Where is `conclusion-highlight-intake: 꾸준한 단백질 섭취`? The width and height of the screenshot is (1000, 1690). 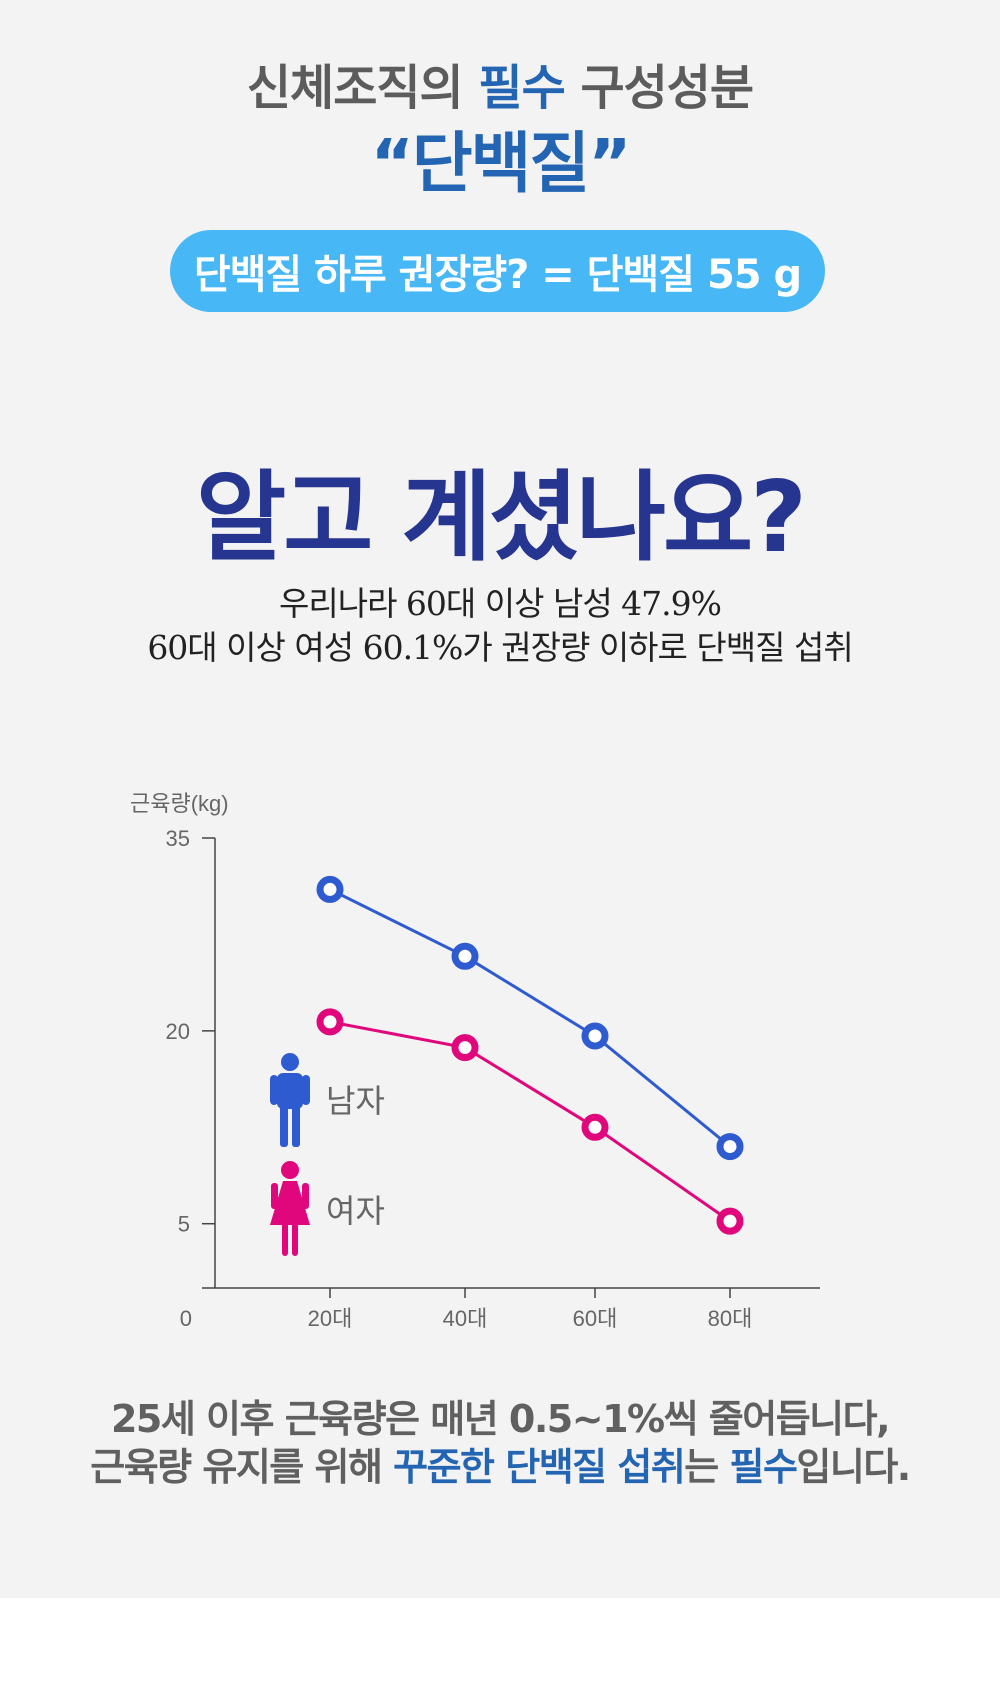
conclusion-highlight-intake: 꾸준한 단백질 섭취 is located at coordinates (539, 1467).